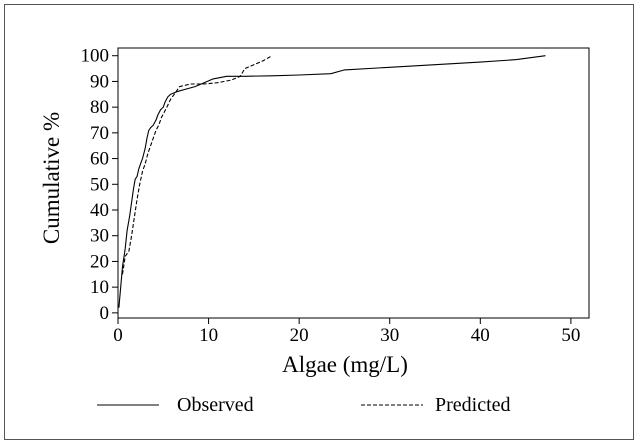 This screenshot has width=640, height=446. I want to click on y-tick-label-20: 20, so click(99, 261).